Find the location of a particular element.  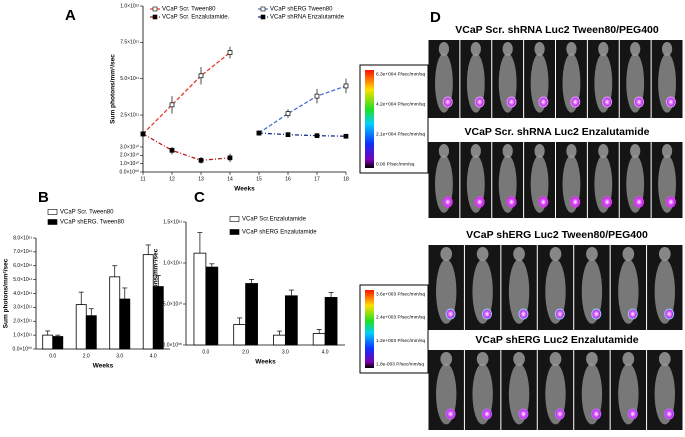

y-tick-label: 6.0×10¹¹ is located at coordinates (22, 266).